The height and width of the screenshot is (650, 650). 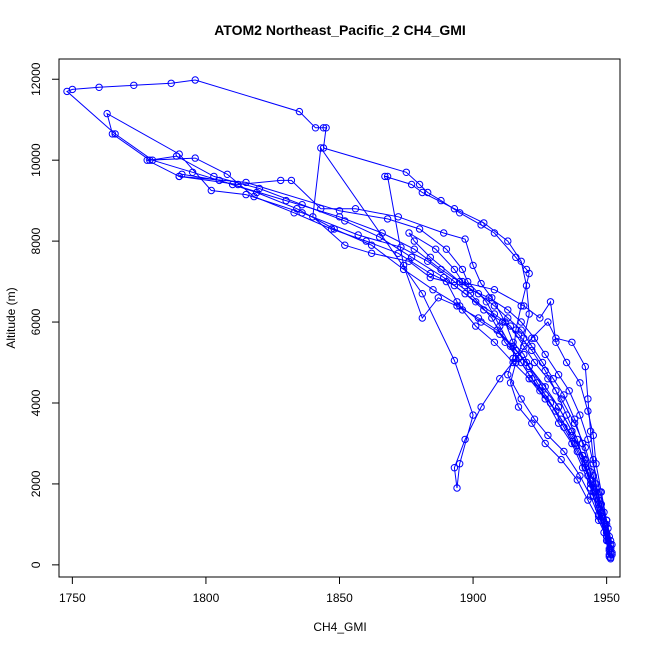 I want to click on y-axis: 0 2000 4000 6000 8000 10000 12000, so click(x=44, y=315).